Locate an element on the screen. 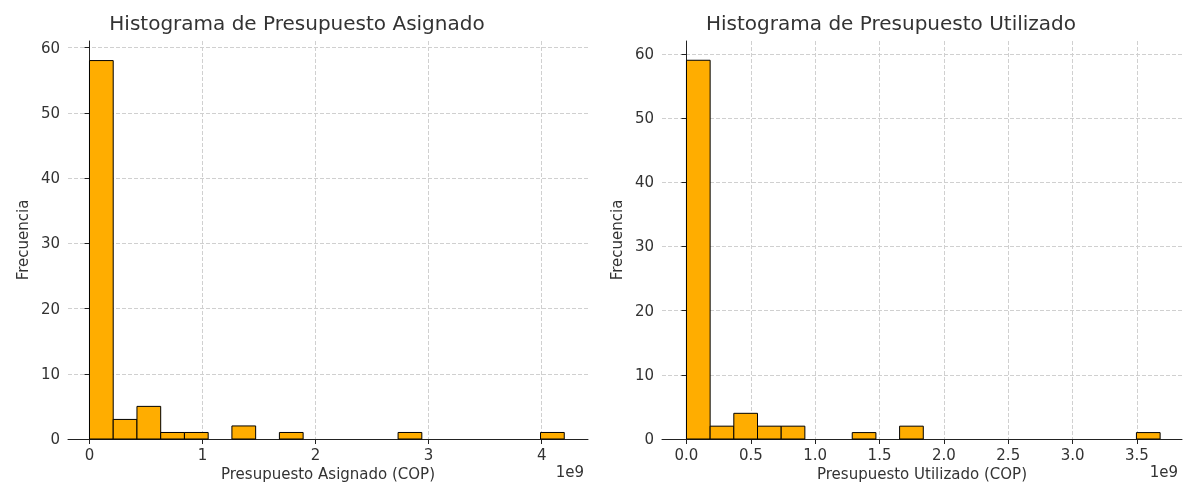  x-tick-label: 3.0 is located at coordinates (1072, 454).